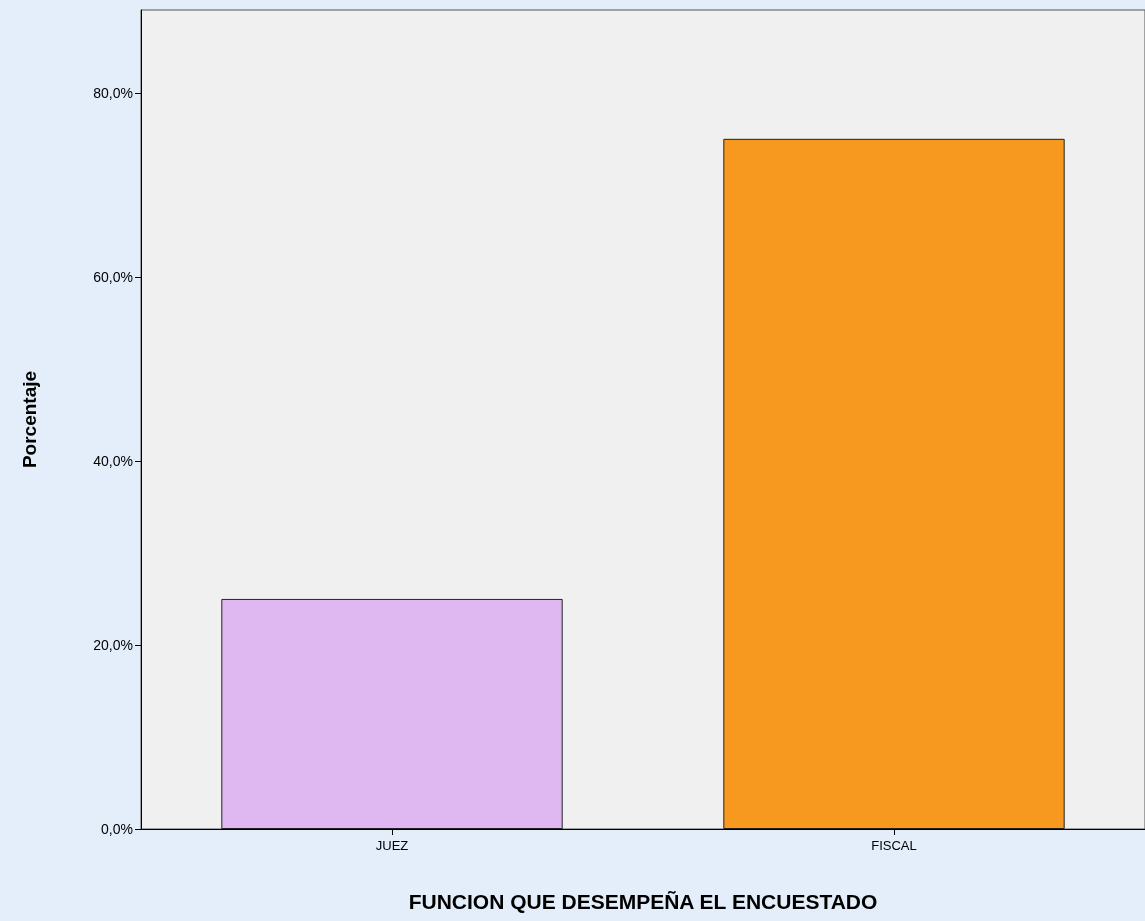 This screenshot has width=1145, height=921. I want to click on y-tick-label: 80,0%, so click(113, 92).